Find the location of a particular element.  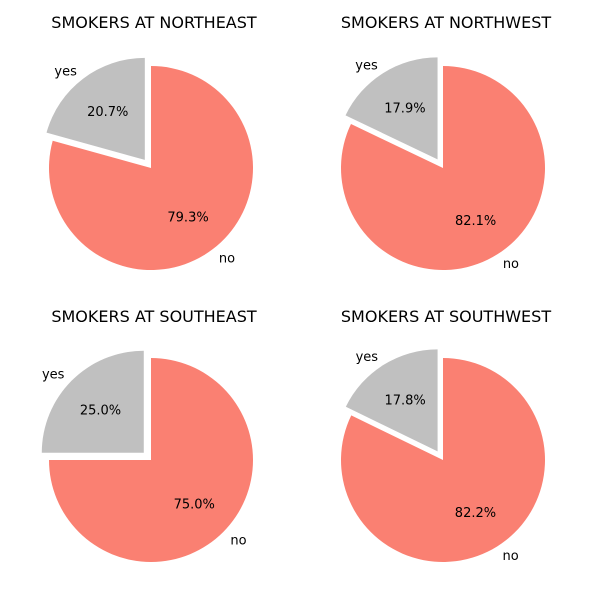

slice-percent-no: 82.2% is located at coordinates (475, 513).